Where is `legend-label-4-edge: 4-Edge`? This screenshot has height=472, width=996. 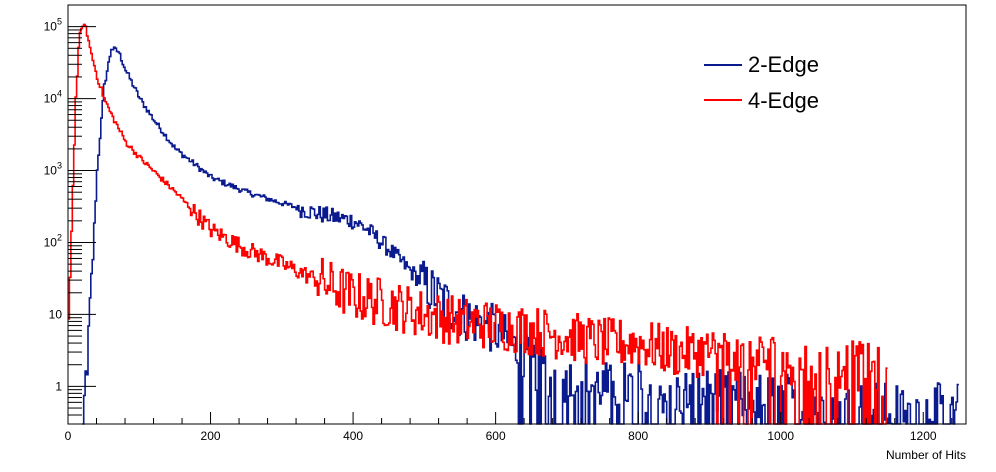
legend-label-4-edge: 4-Edge is located at coordinates (783, 100).